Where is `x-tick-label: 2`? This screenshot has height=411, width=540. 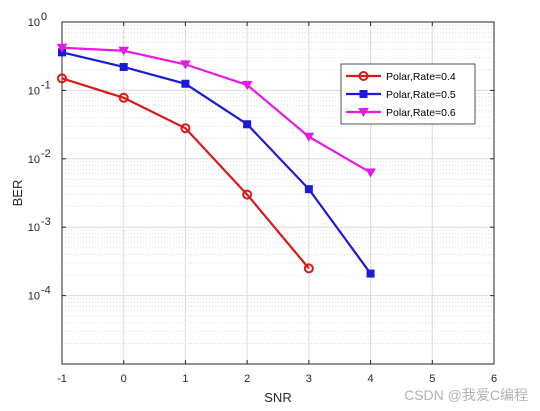
x-tick-label: 2 is located at coordinates (247, 379).